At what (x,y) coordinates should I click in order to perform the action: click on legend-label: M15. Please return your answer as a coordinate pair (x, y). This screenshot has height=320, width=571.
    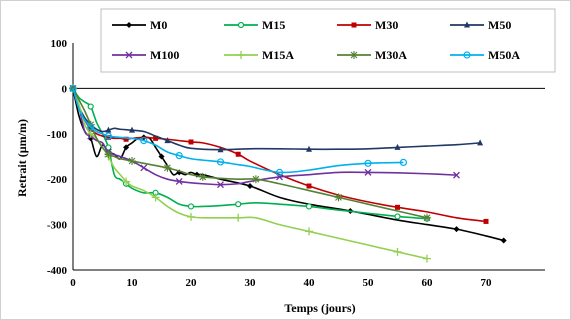
    Looking at the image, I should click on (273, 25).